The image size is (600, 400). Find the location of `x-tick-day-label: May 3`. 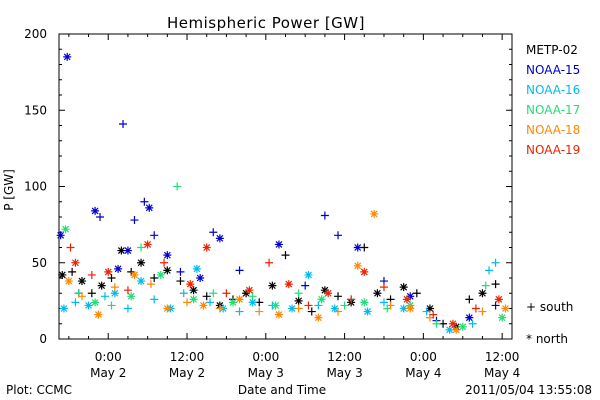

x-tick-day-label: May 3 is located at coordinates (266, 373).